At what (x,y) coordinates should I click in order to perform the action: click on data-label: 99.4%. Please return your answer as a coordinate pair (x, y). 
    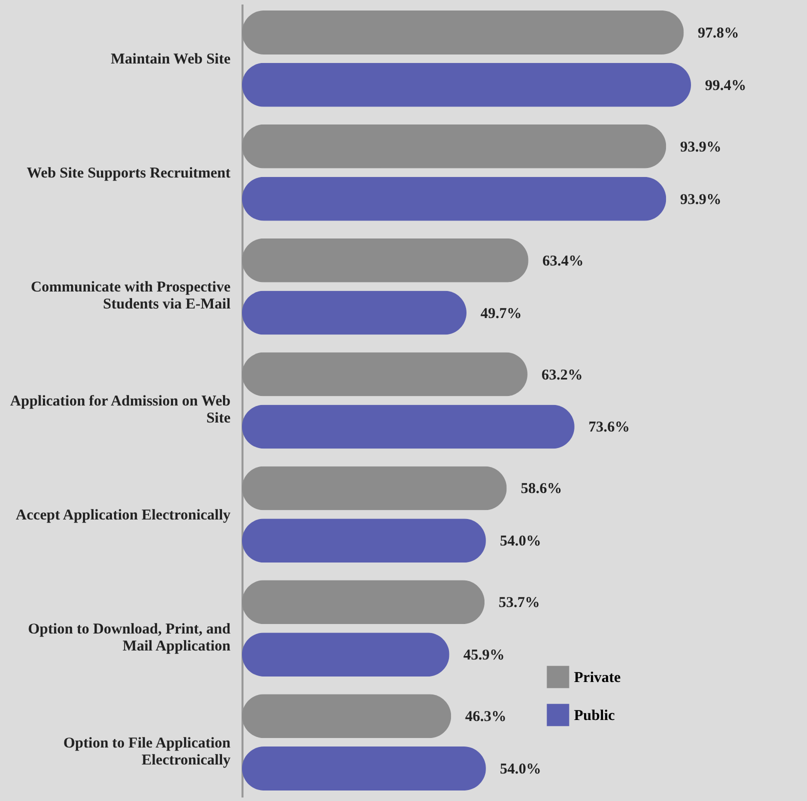
    Looking at the image, I should click on (725, 86).